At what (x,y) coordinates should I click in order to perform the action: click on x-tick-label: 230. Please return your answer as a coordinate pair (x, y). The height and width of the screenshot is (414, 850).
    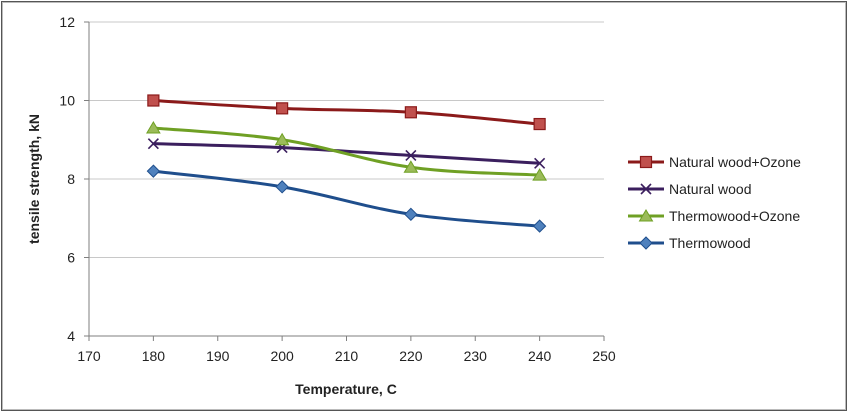
    Looking at the image, I should click on (476, 356).